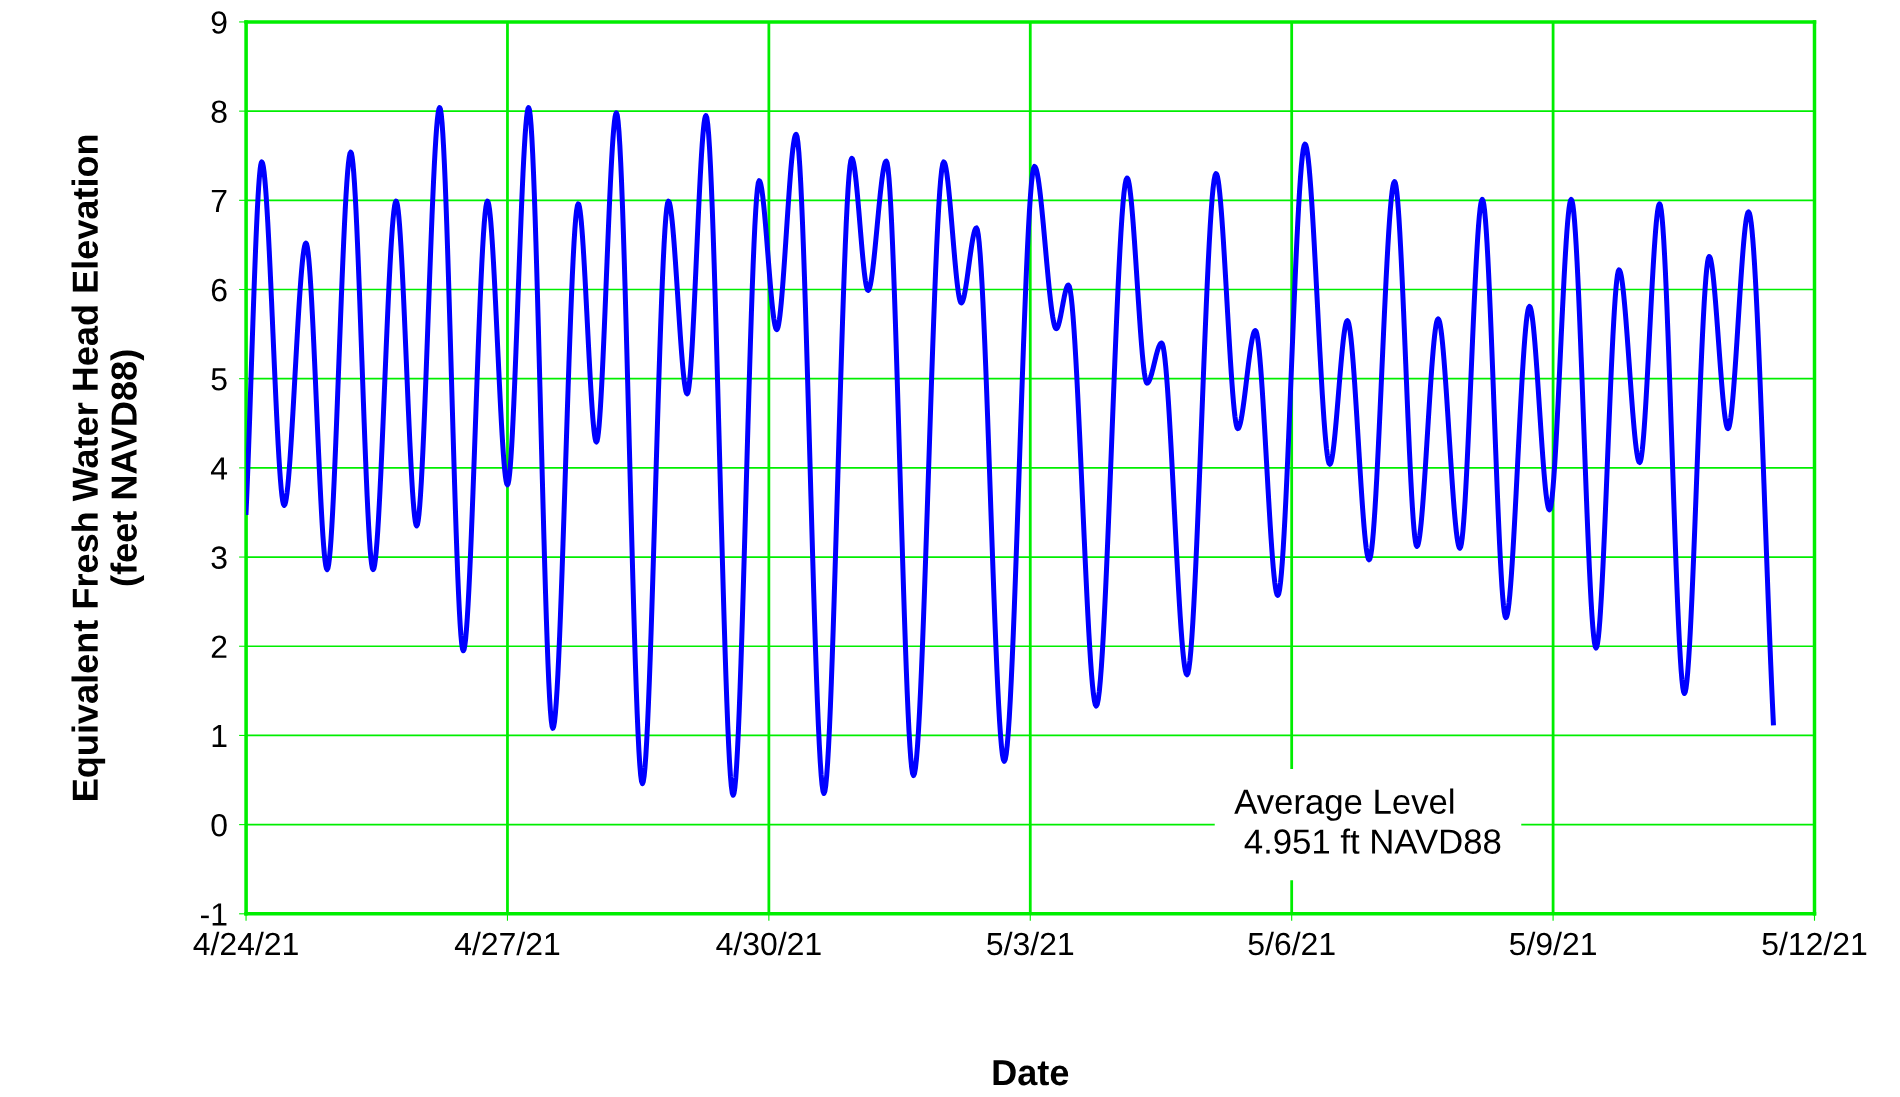 This screenshot has height=1097, width=1900. Describe the element at coordinates (1291, 943) in the screenshot. I see `x-tick-label: 5/6/21` at that location.